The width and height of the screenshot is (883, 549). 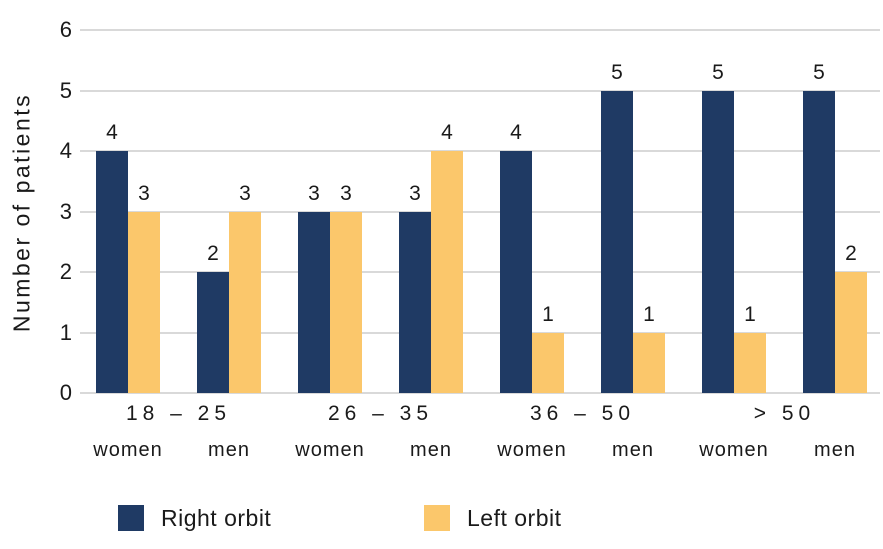 What do you see at coordinates (437, 518) in the screenshot?
I see `legend-swatch-left-orbit-icon` at bounding box center [437, 518].